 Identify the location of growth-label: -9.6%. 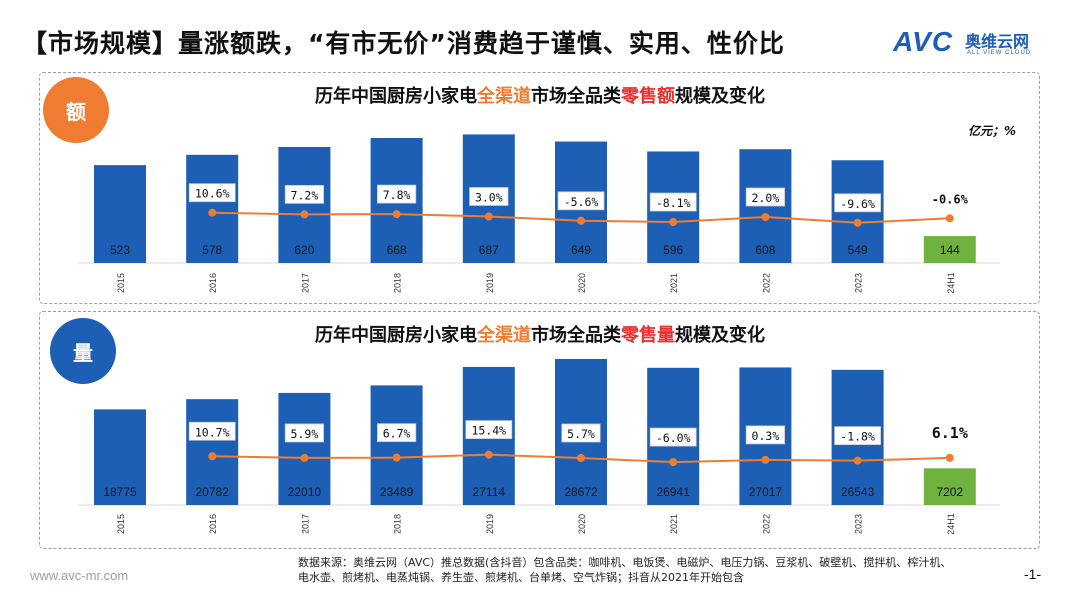
(857, 204).